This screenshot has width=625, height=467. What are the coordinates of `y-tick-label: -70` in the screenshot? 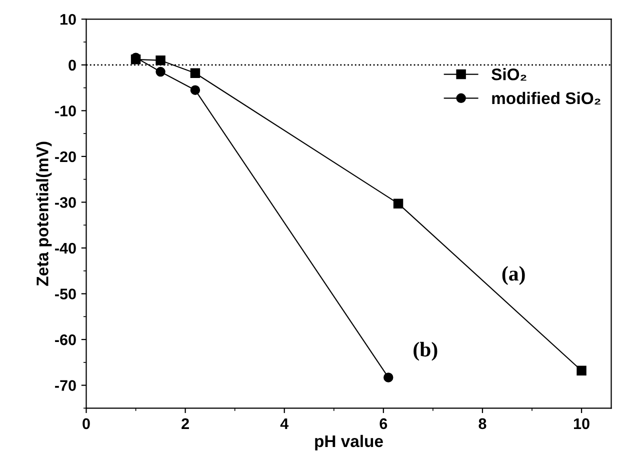 It's located at (65, 385).